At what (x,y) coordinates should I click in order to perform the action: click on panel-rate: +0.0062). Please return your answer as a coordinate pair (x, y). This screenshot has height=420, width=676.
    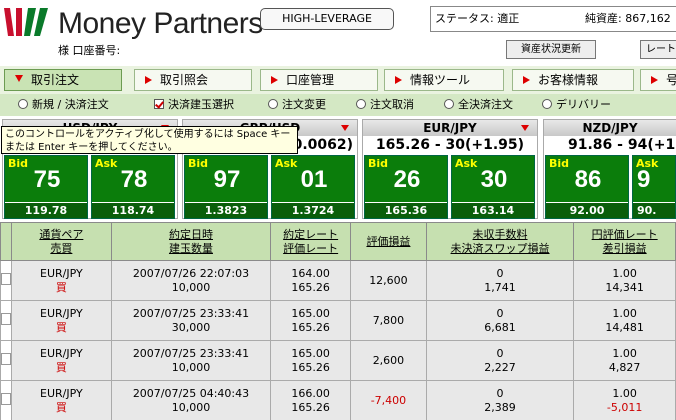
    Looking at the image, I should click on (316, 145).